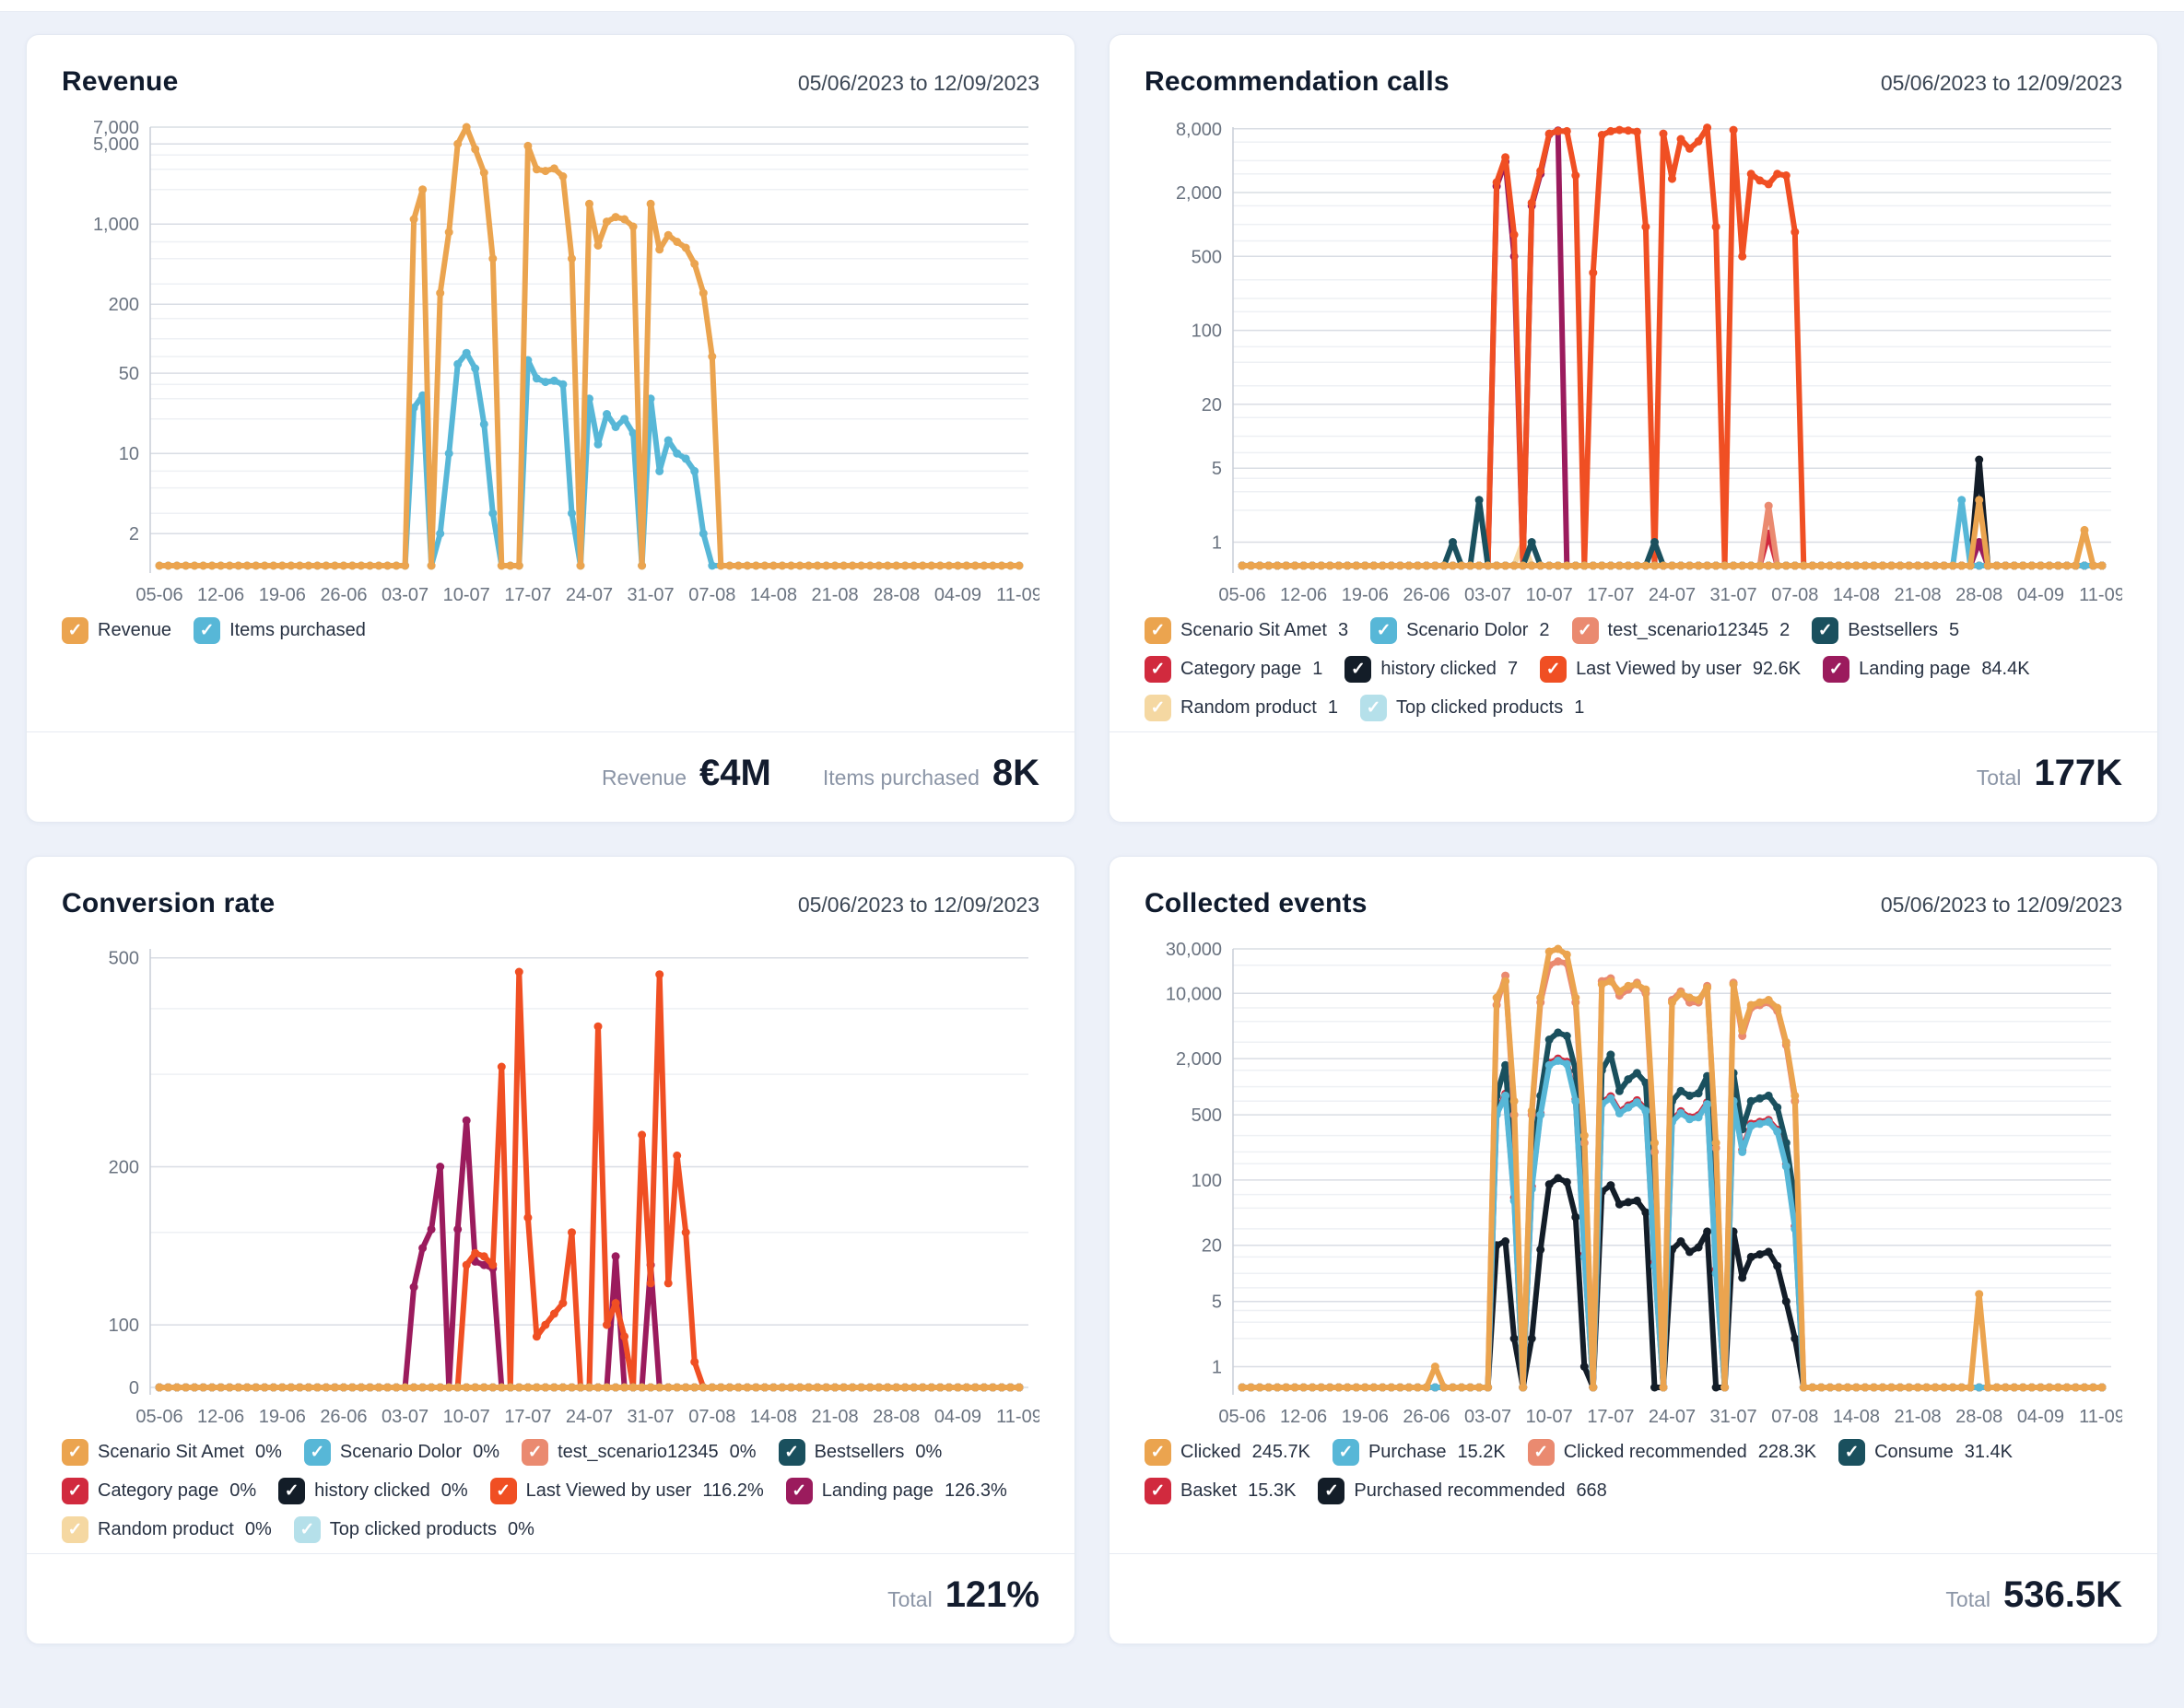  I want to click on legend-label: Bestsellers, so click(1893, 630).